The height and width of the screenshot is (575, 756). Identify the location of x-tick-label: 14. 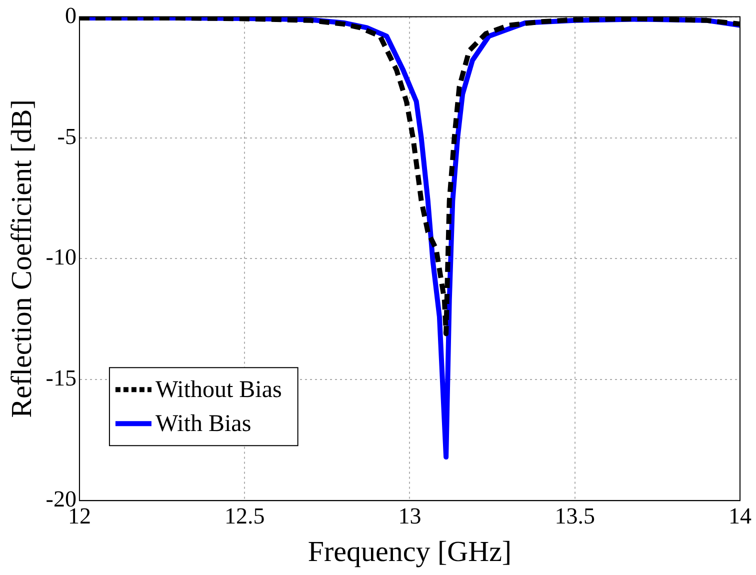
(740, 515).